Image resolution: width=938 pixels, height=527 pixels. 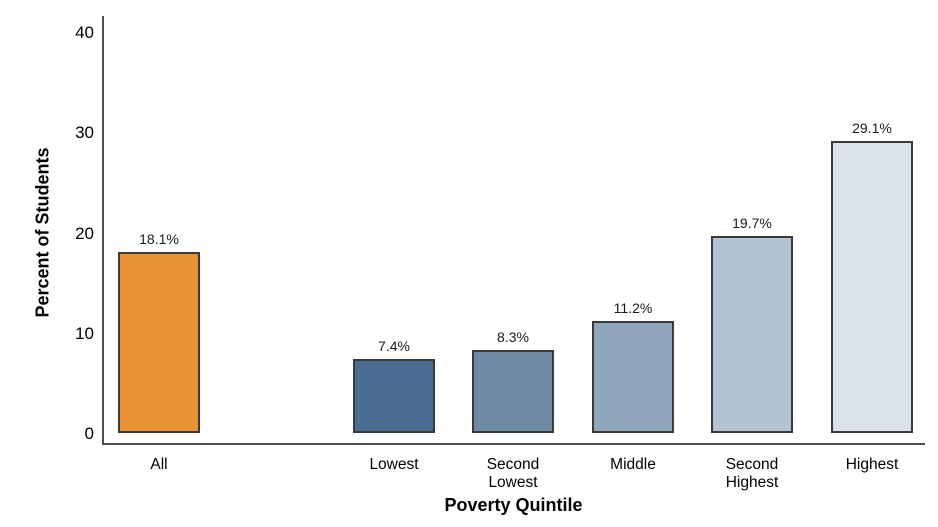 I want to click on bar-value-label: 29.1%, so click(x=872, y=128).